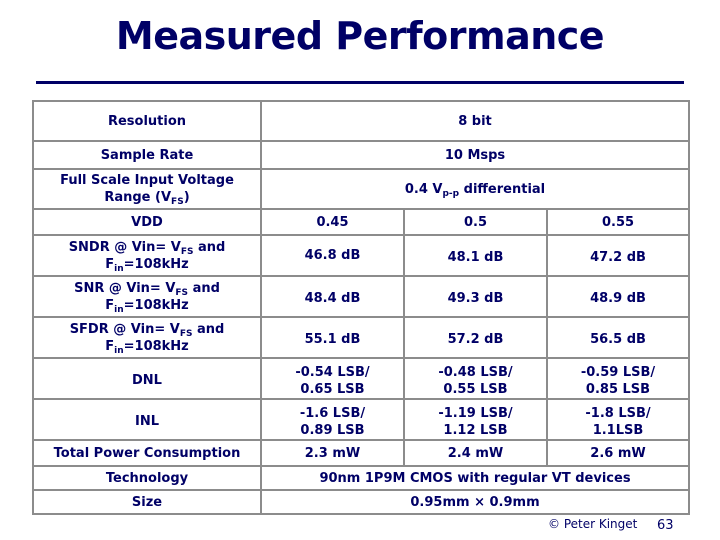 This screenshot has height=540, width=720. What do you see at coordinates (475, 453) in the screenshot?
I see `power-value: 2.4 mW` at bounding box center [475, 453].